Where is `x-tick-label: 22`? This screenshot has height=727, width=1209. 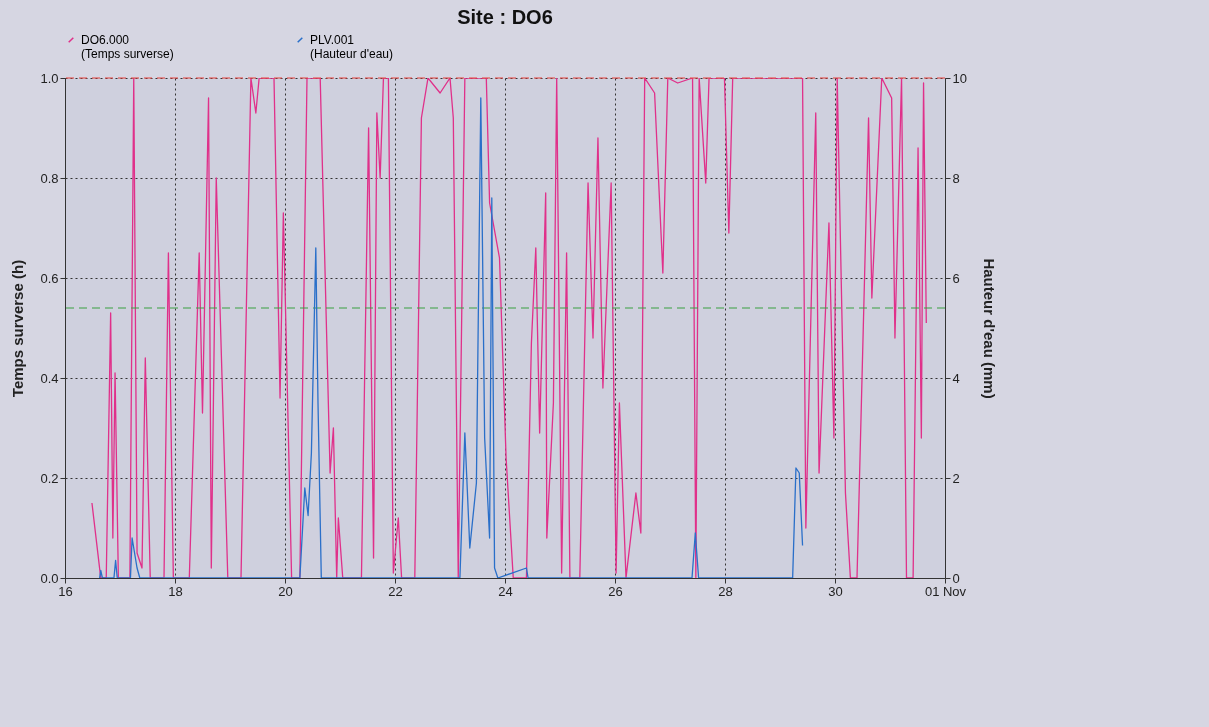
x-tick-label: 22 is located at coordinates (395, 591).